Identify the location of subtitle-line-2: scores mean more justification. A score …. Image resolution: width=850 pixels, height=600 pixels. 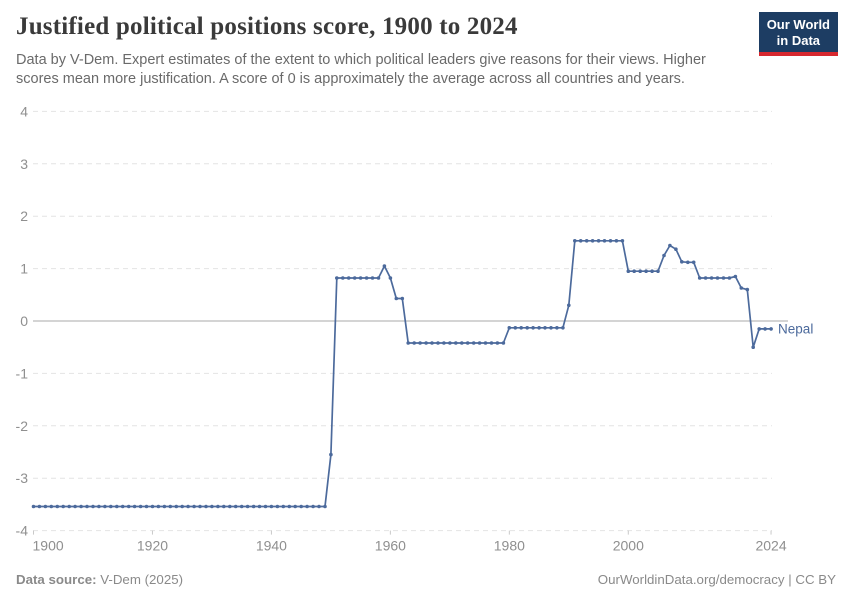
(350, 78).